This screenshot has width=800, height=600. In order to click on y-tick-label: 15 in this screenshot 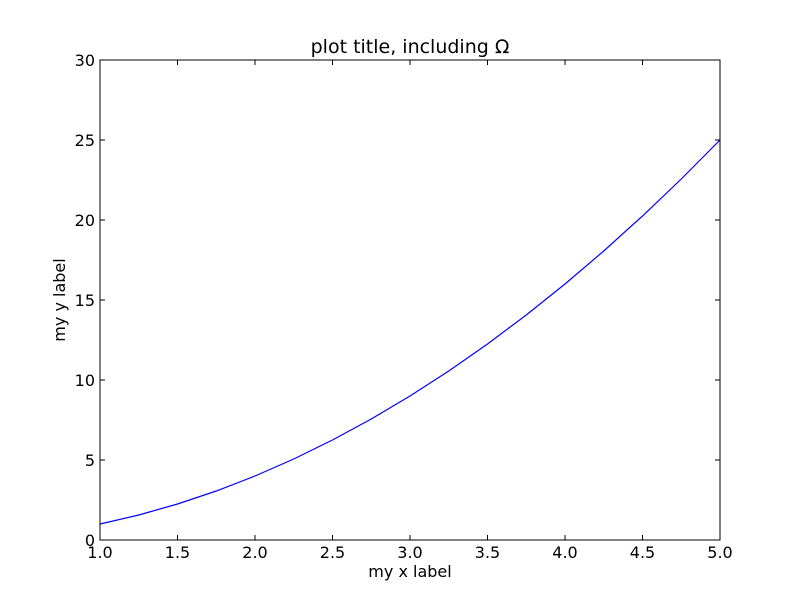, I will do `click(85, 300)`.